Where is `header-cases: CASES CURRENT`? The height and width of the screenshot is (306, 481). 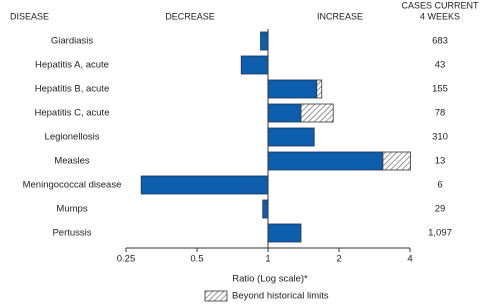 header-cases: CASES CURRENT is located at coordinates (440, 5).